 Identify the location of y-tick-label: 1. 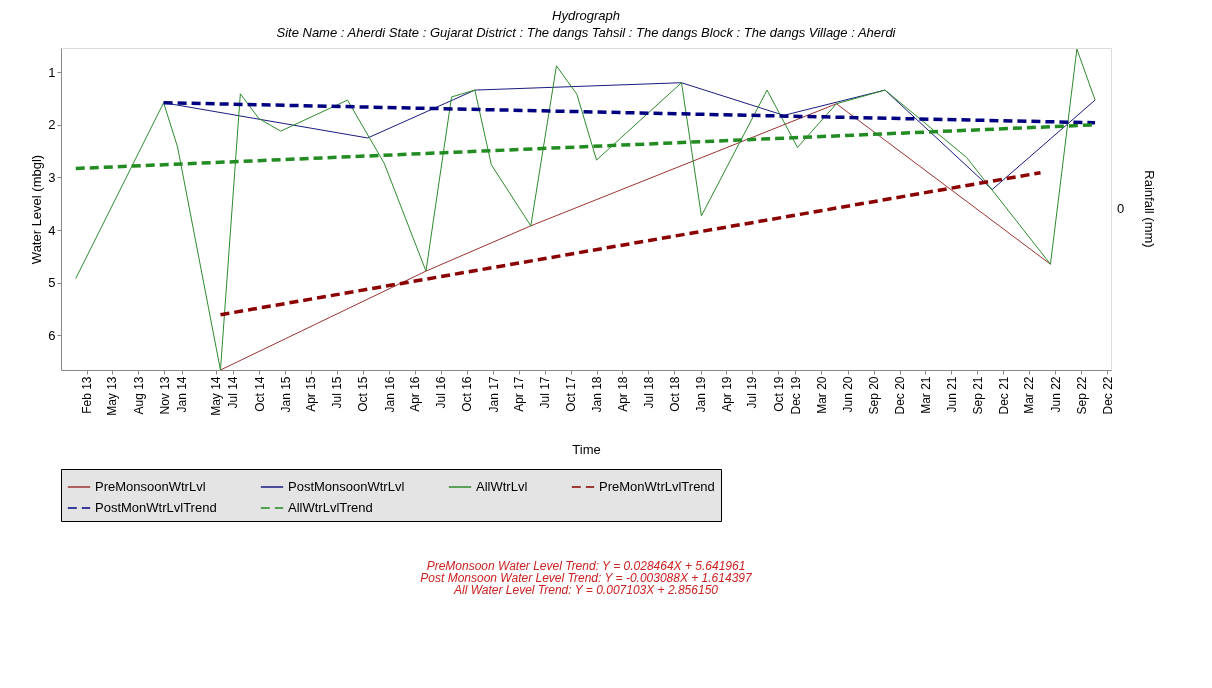
(52, 72).